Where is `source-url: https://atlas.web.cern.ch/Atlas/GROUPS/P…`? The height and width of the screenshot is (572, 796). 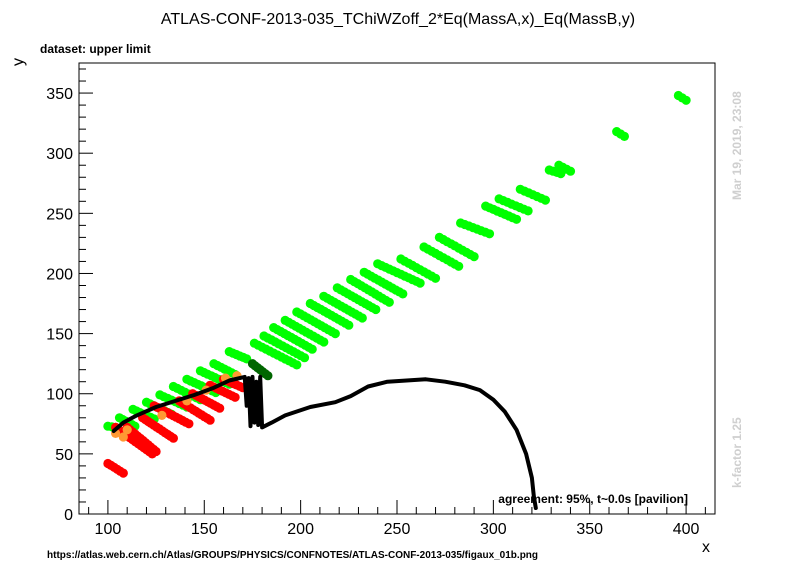
source-url: https://atlas.web.cern.ch/Atlas/GROUPS/P… is located at coordinates (292, 555).